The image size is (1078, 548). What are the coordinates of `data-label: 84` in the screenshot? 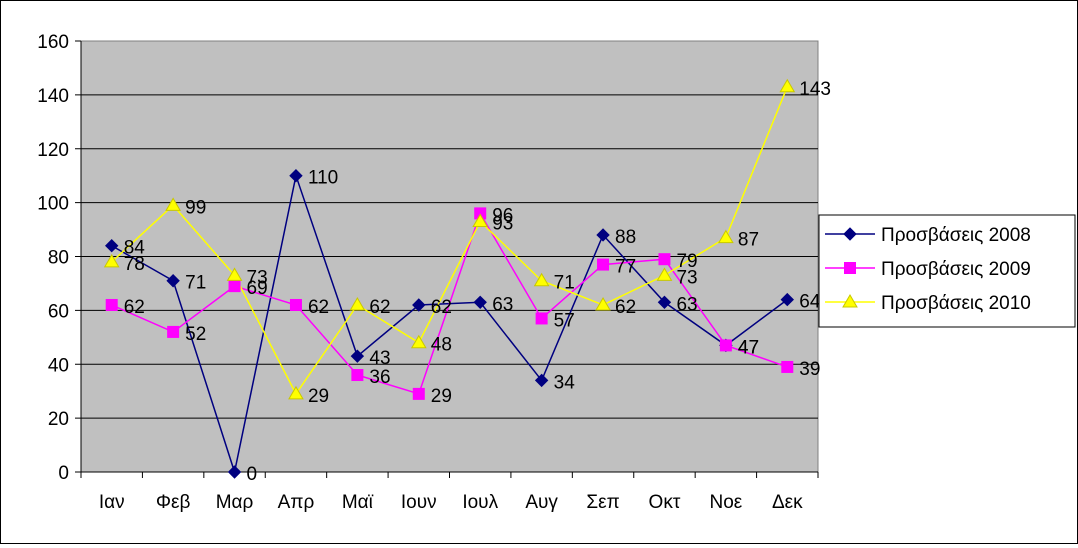 It's located at (135, 248).